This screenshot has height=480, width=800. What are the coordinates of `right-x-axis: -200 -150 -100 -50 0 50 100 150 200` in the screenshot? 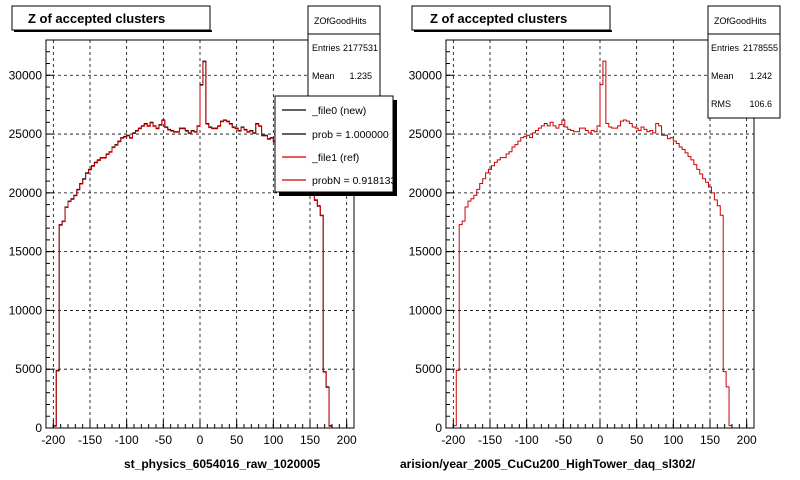 It's located at (599, 433).